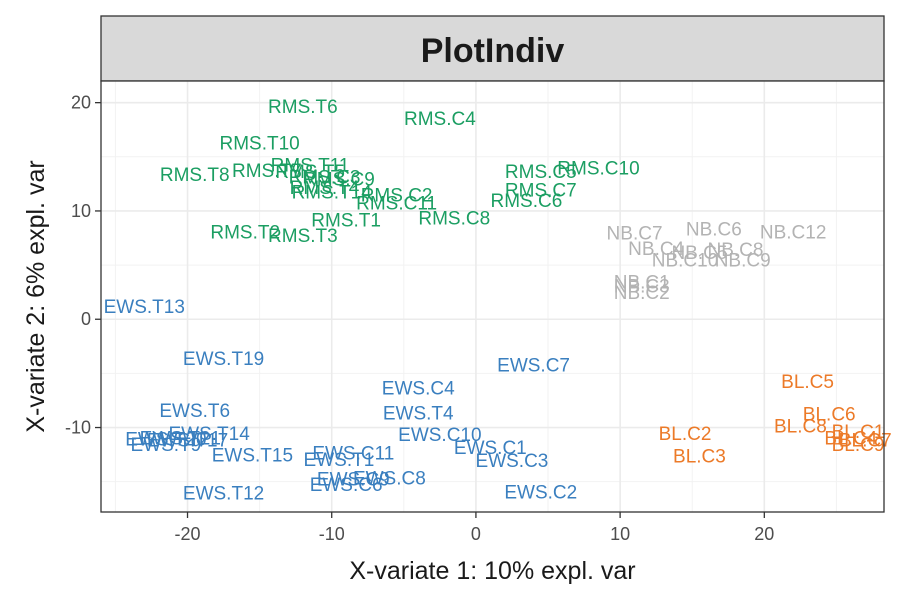  Describe the element at coordinates (332, 534) in the screenshot. I see `x-tick-label: -10` at that location.